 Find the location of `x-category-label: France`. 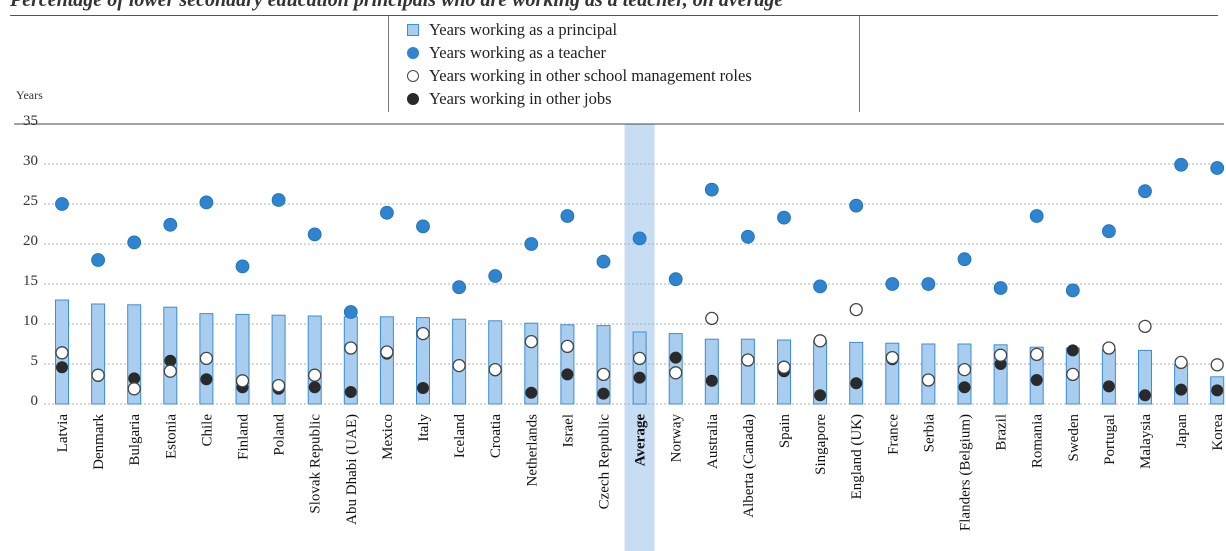

x-category-label: France is located at coordinates (893, 434).